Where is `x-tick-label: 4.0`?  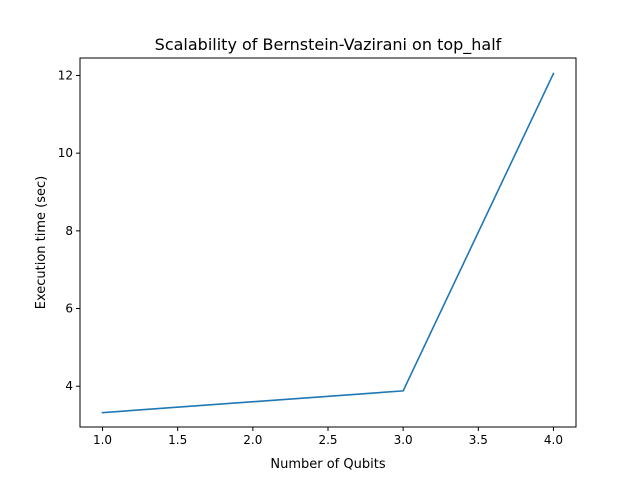
x-tick-label: 4.0 is located at coordinates (553, 440).